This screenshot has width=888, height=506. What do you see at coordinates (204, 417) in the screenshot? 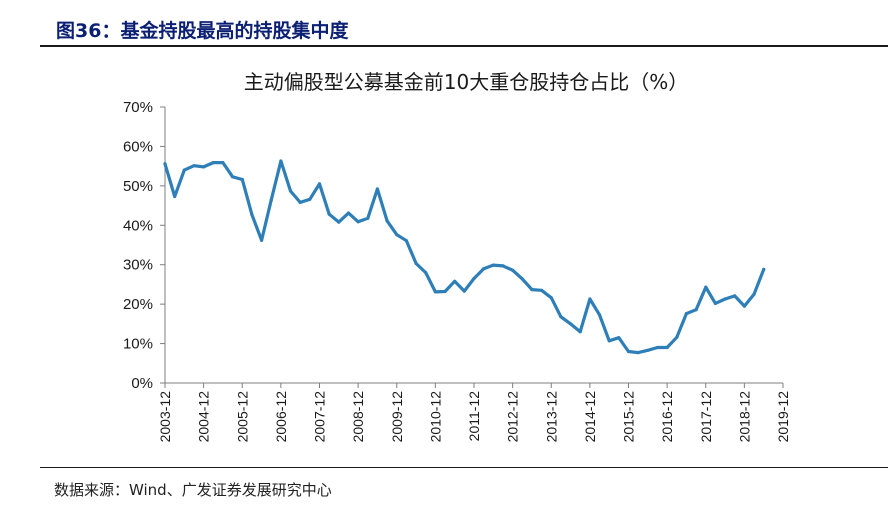
I see `x-tick-label: 2004-12` at bounding box center [204, 417].